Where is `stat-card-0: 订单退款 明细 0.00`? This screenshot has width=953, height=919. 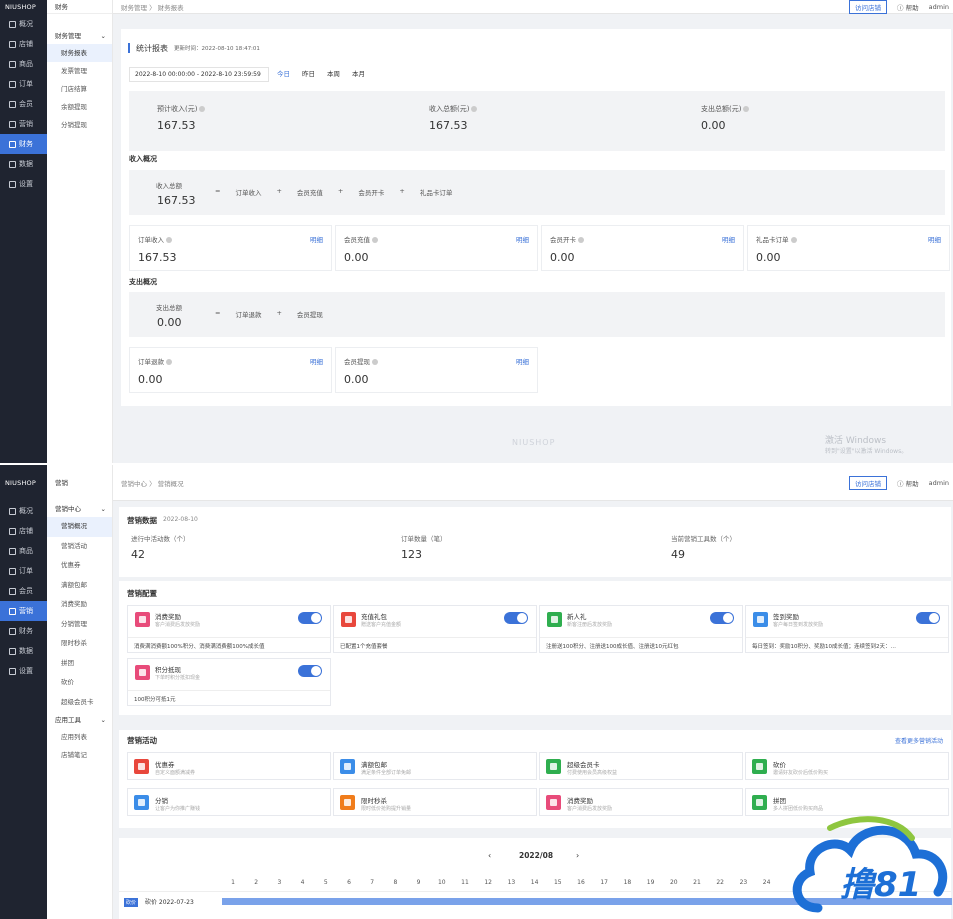
stat-card-0: 订单退款 明细 0.00 is located at coordinates (230, 370).